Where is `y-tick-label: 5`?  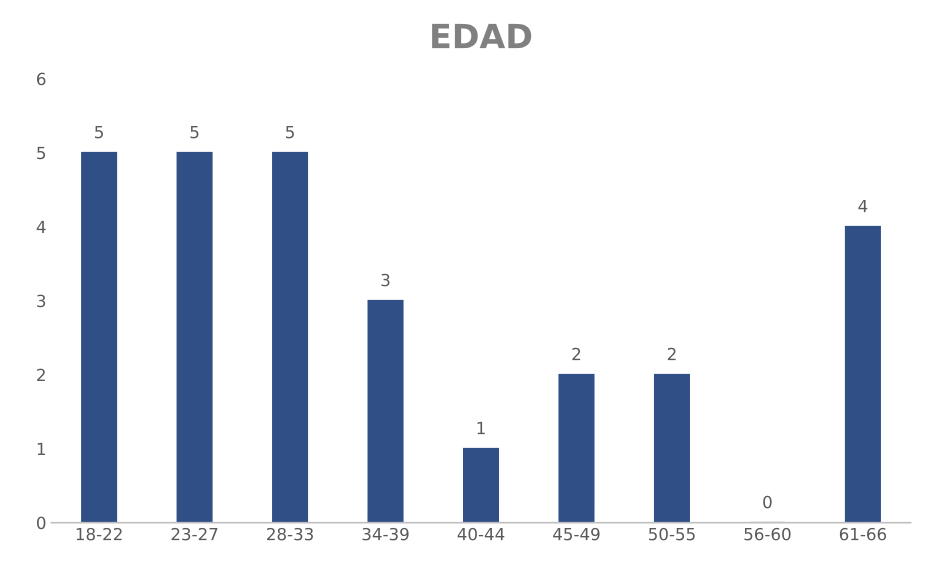
y-tick-label: 5 is located at coordinates (41, 153).